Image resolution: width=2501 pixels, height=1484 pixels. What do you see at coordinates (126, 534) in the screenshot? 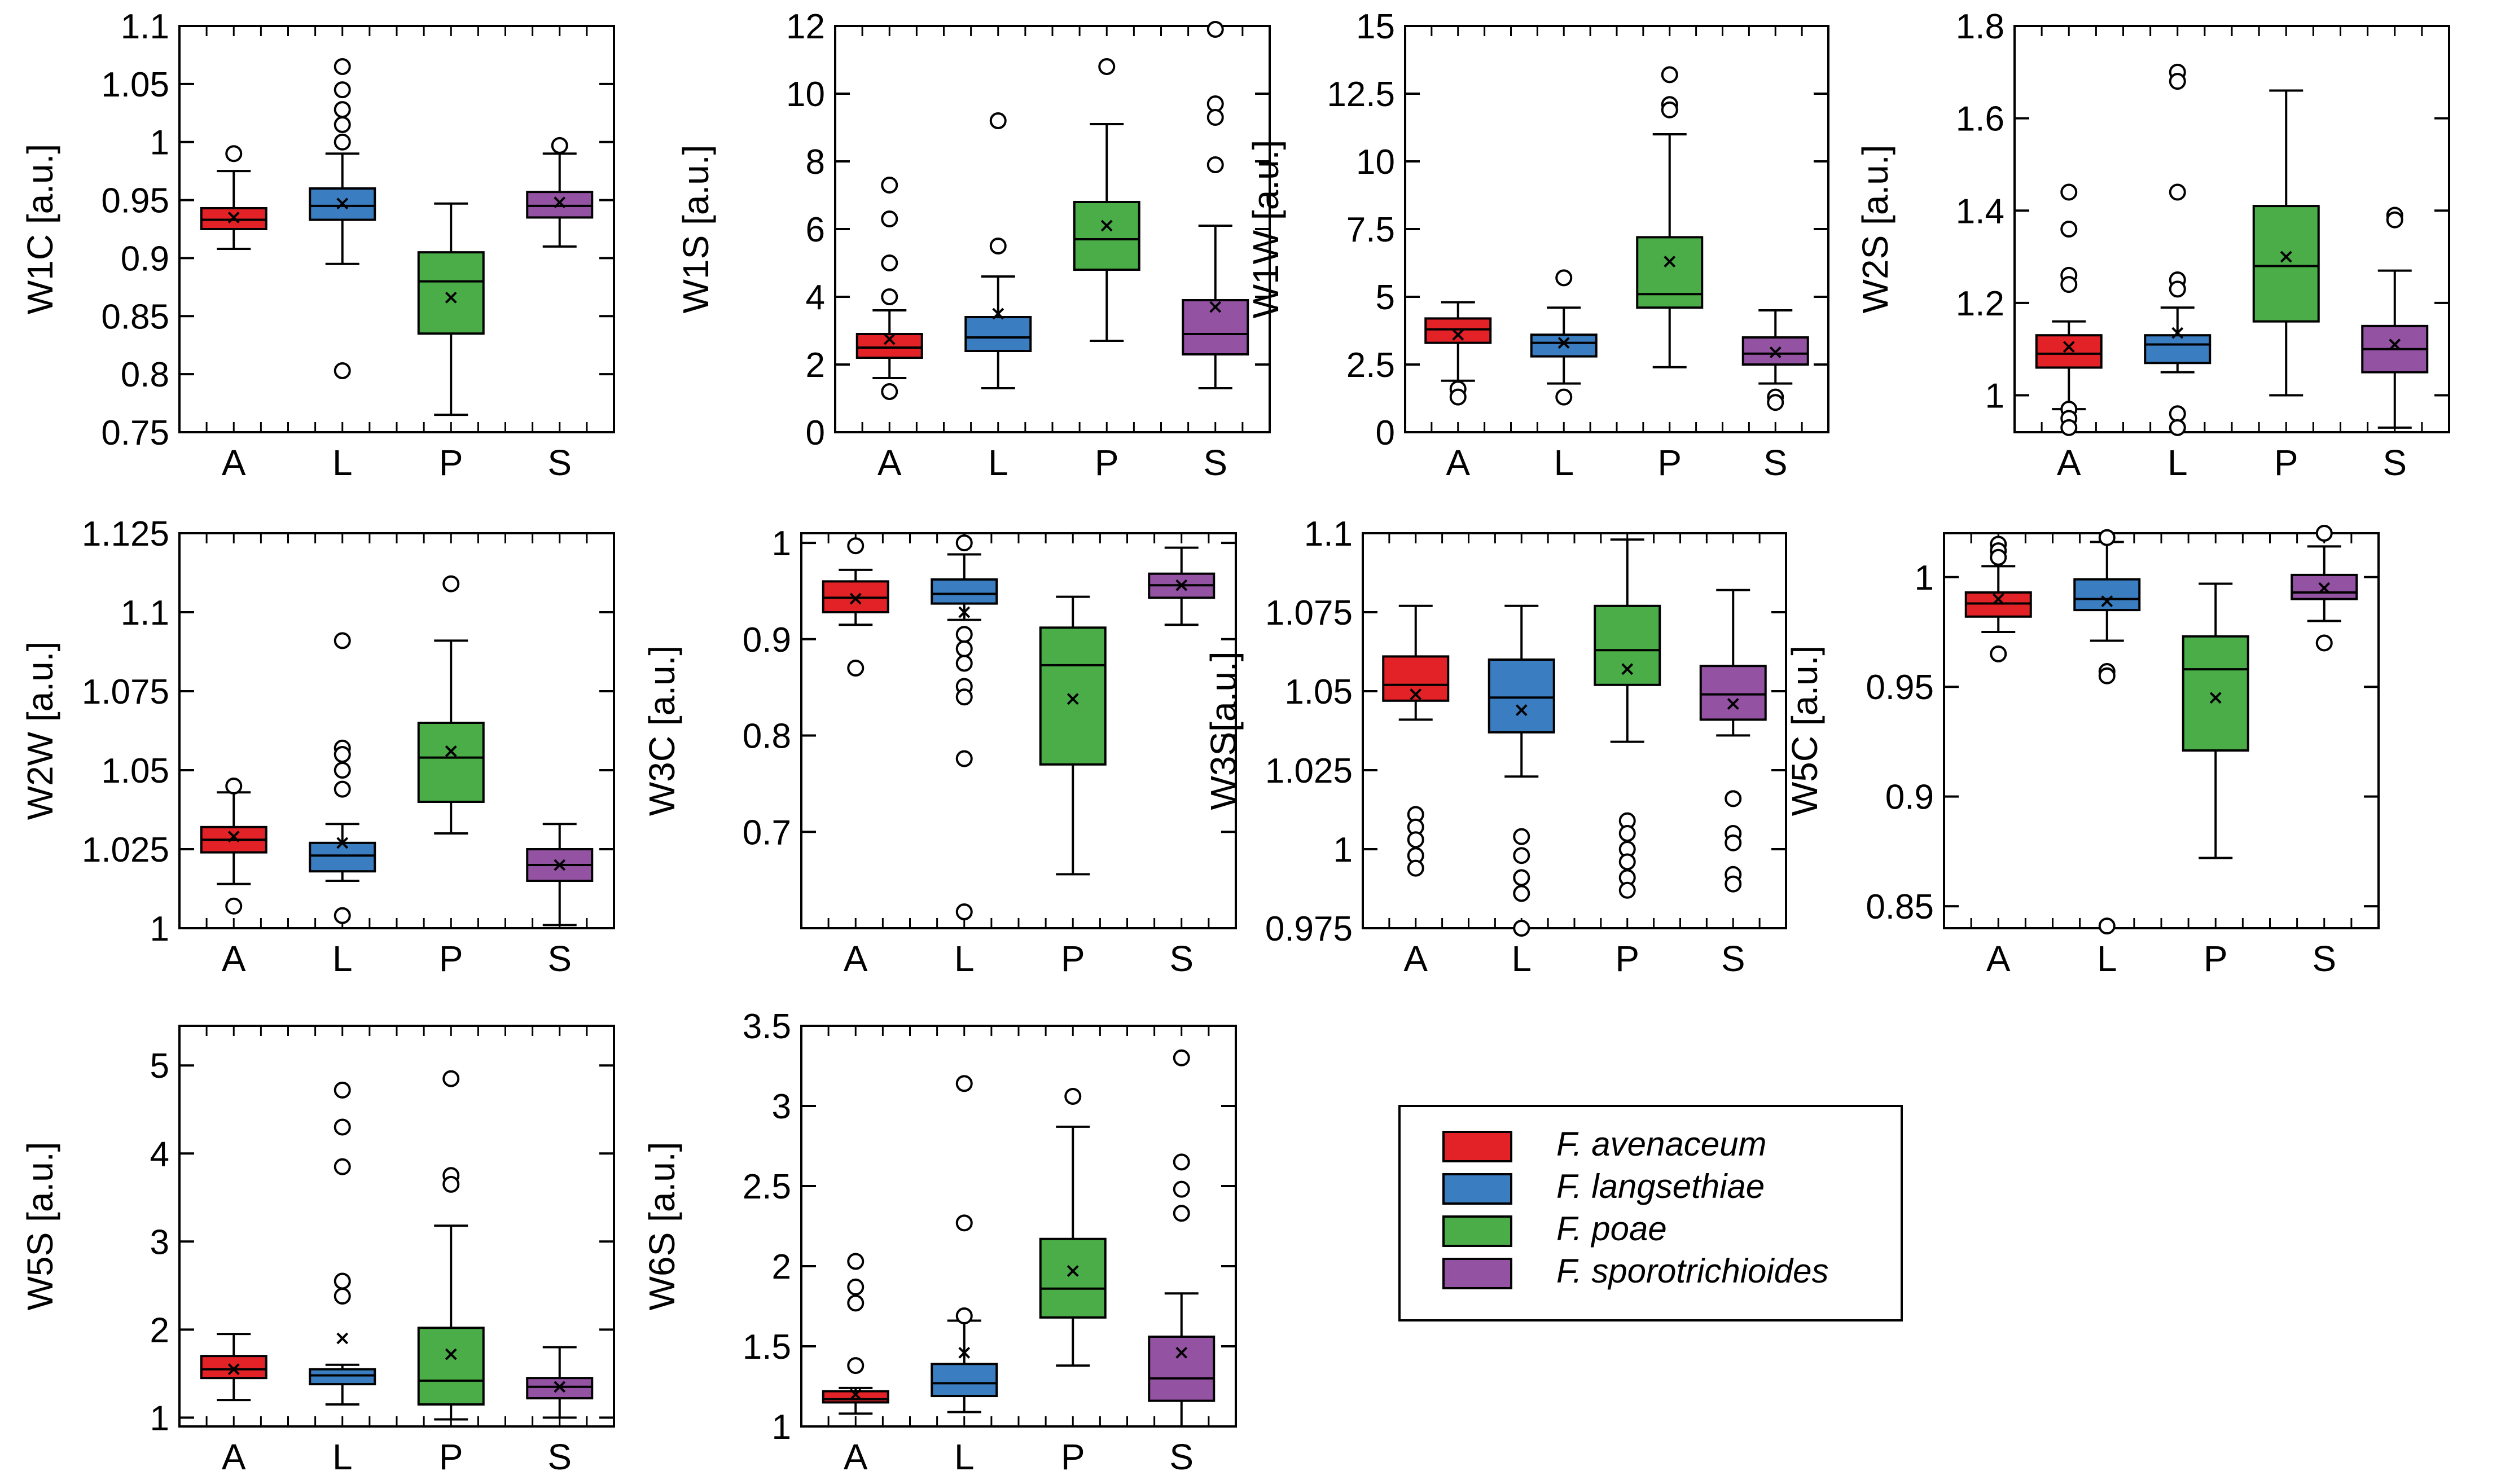
I see `y-tick-label: 1.125` at bounding box center [126, 534].